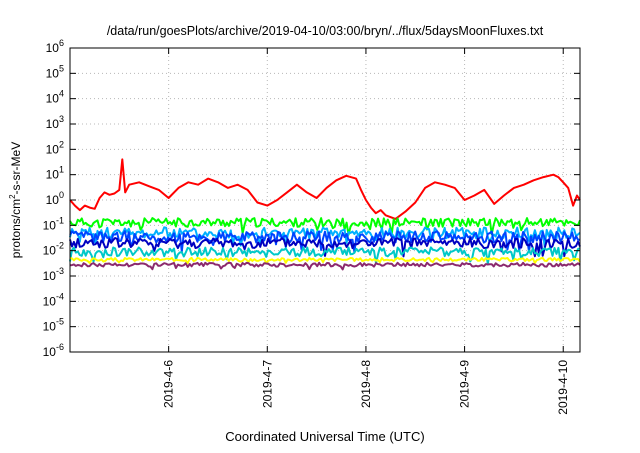  I want to click on y-tick-label-exp: -5, so click(60, 322).